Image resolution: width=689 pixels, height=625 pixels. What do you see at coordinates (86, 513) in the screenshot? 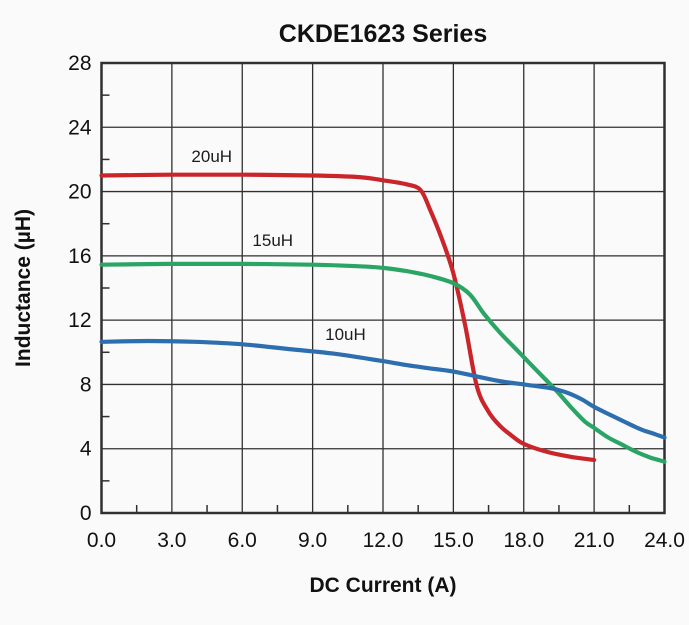
I see `y-tick-label: 0` at bounding box center [86, 513].